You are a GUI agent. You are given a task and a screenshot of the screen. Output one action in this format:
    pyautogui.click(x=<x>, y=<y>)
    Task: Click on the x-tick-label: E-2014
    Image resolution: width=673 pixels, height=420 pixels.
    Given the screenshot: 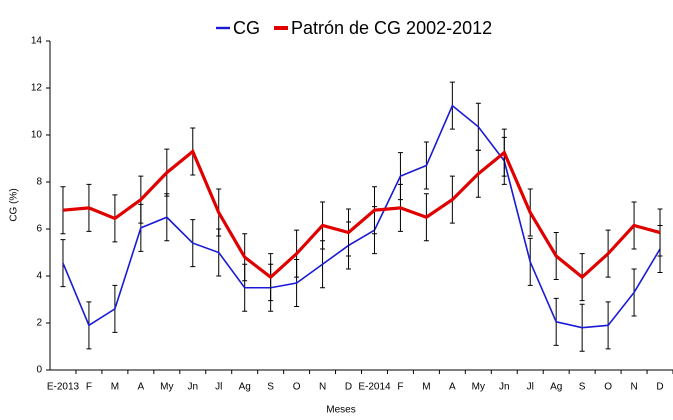 What is the action you would take?
    pyautogui.click(x=374, y=387)
    